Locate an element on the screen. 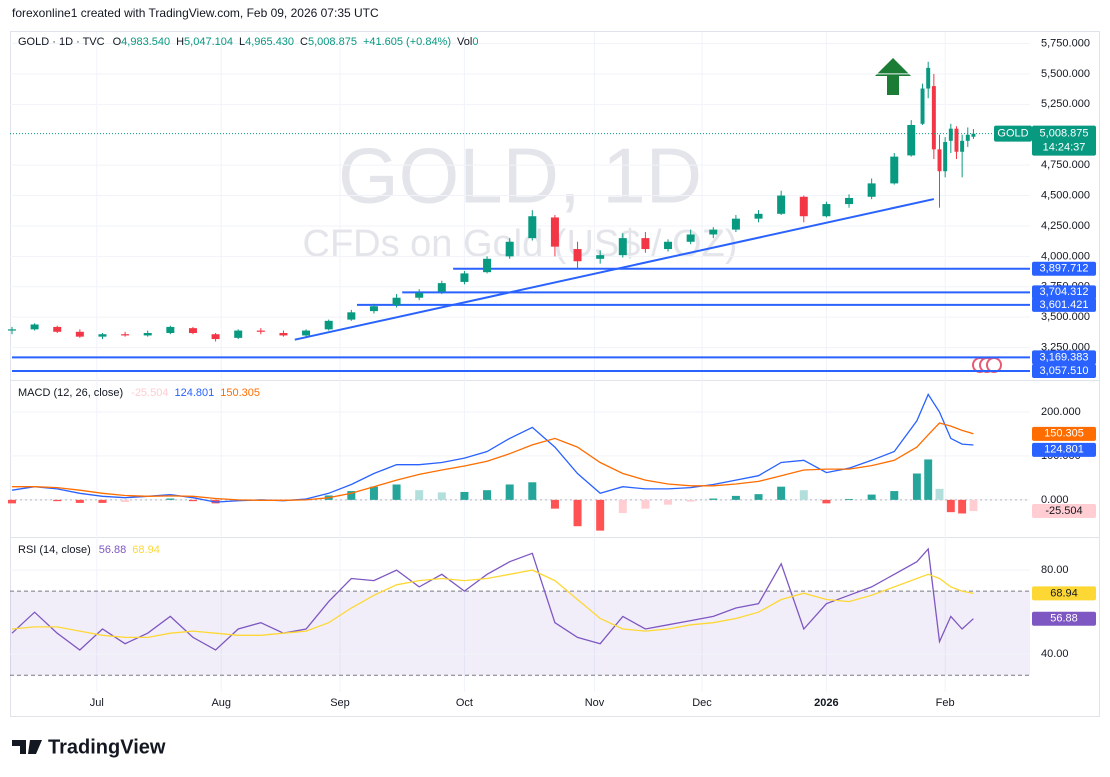 This screenshot has height=777, width=1110. symbol-title: GOLD · 1D · TVC is located at coordinates (61, 42).